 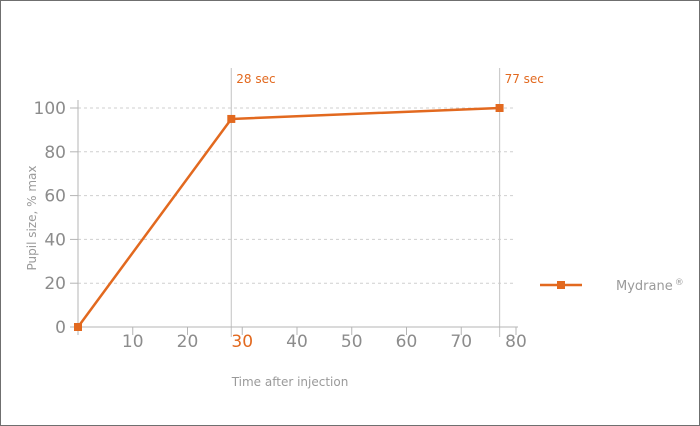 What do you see at coordinates (352, 342) in the screenshot?
I see `x-tick-label-50: 50` at bounding box center [352, 342].